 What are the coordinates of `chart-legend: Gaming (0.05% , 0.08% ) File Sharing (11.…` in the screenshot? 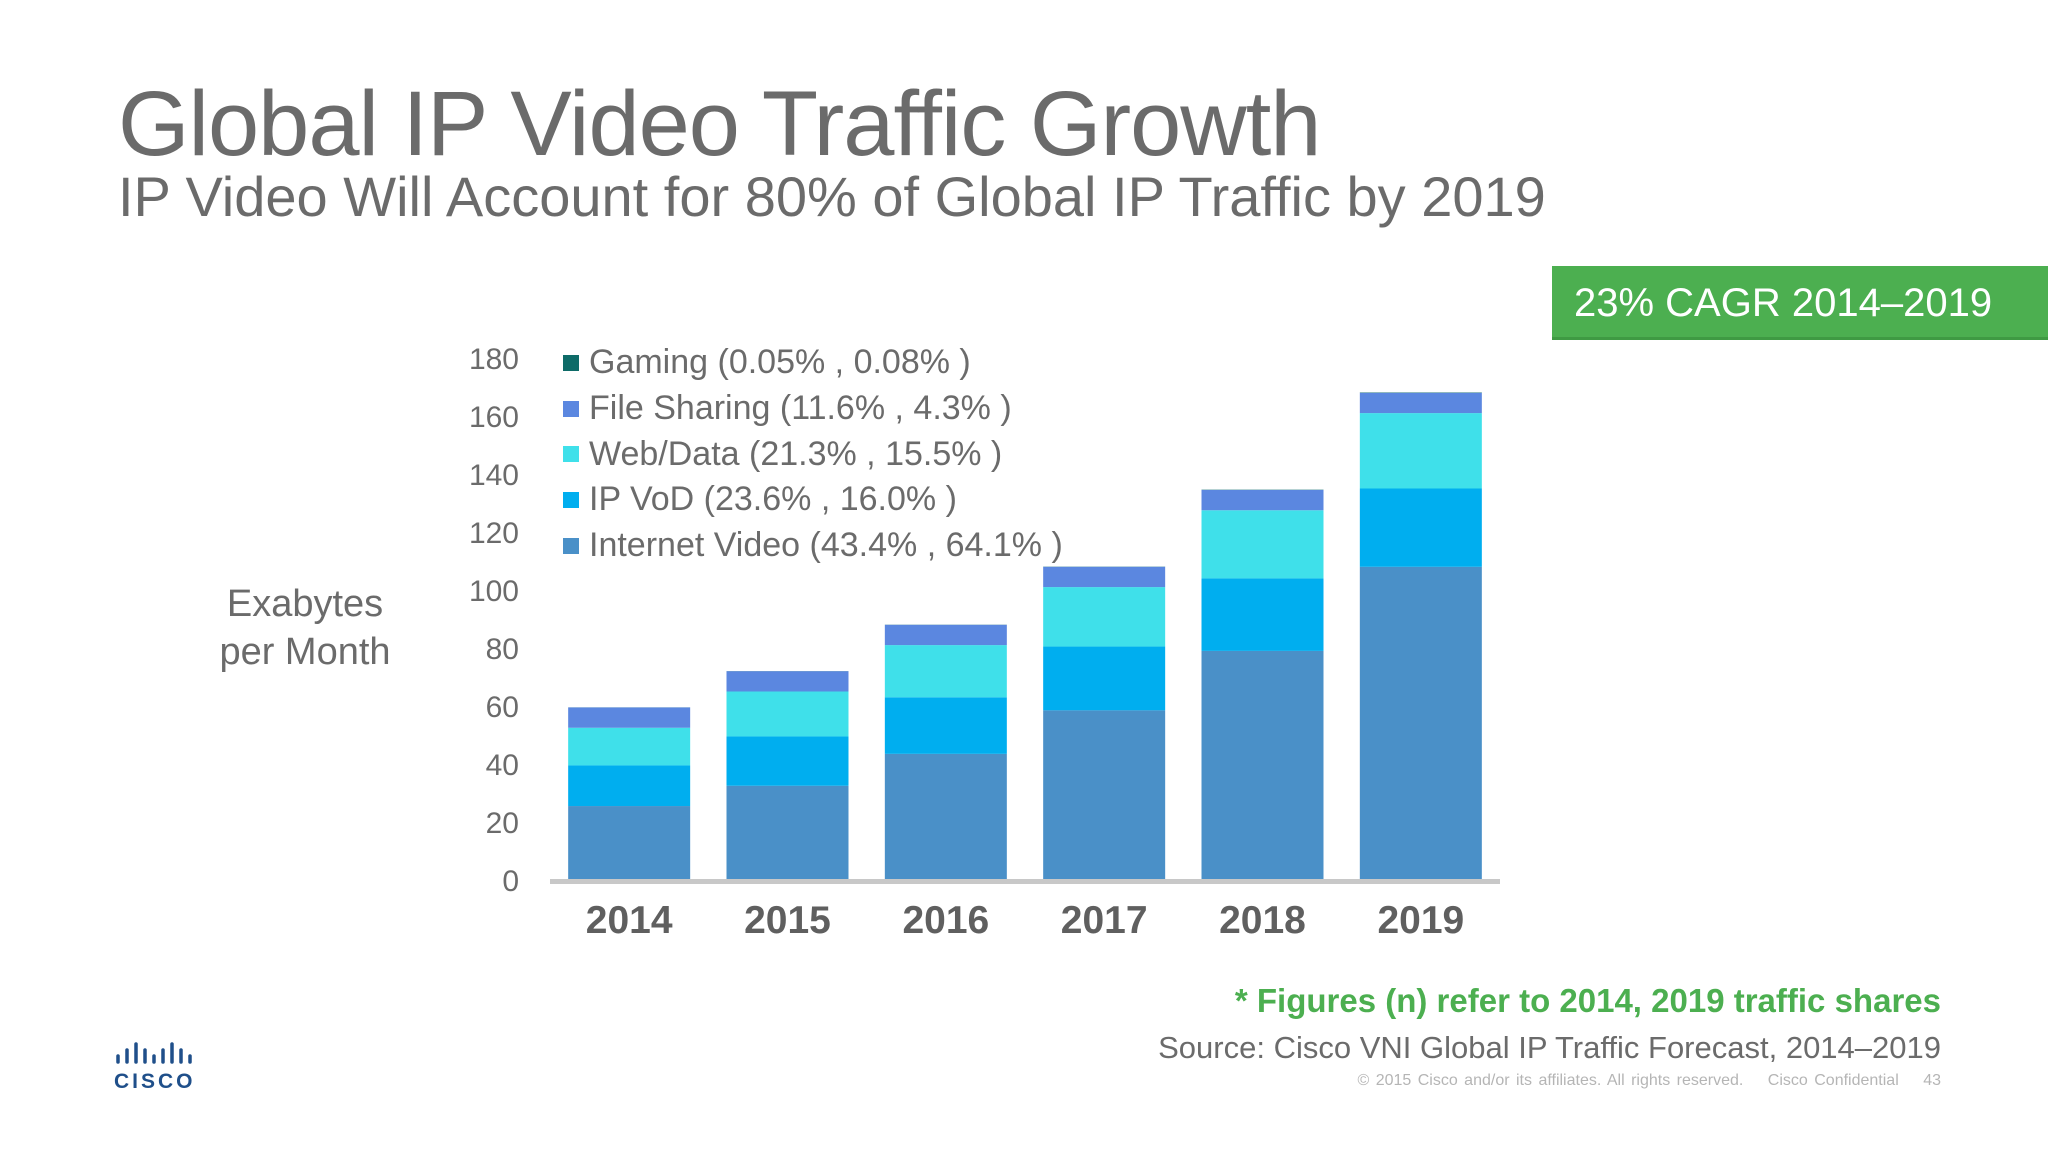 It's located at (813, 454).